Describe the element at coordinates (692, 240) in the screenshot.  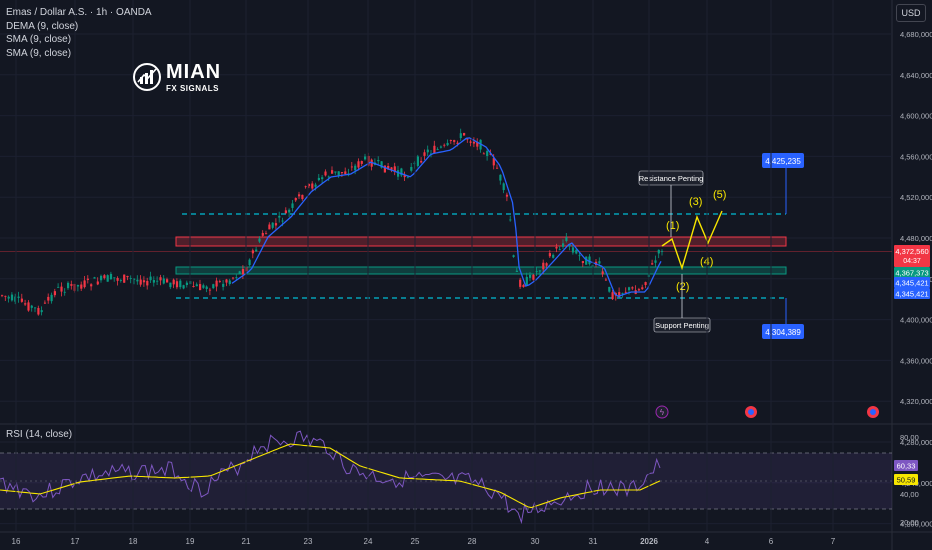
I see `wave-projection` at that location.